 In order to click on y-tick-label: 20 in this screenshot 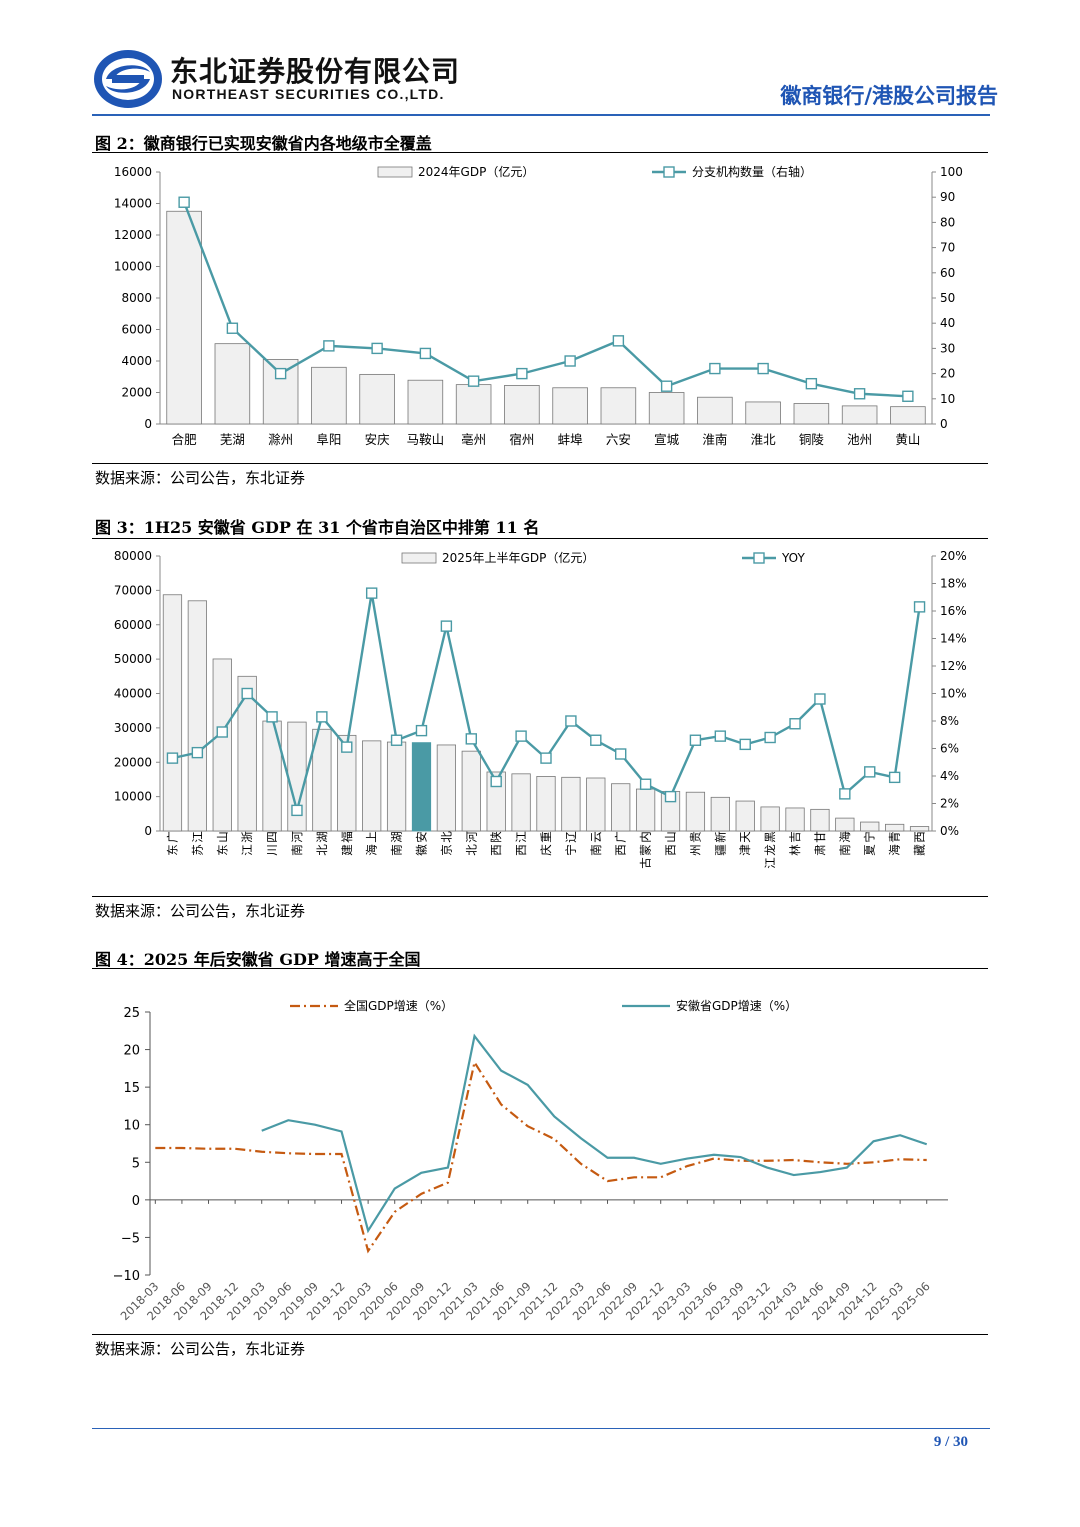, I will do `click(131, 1051)`.